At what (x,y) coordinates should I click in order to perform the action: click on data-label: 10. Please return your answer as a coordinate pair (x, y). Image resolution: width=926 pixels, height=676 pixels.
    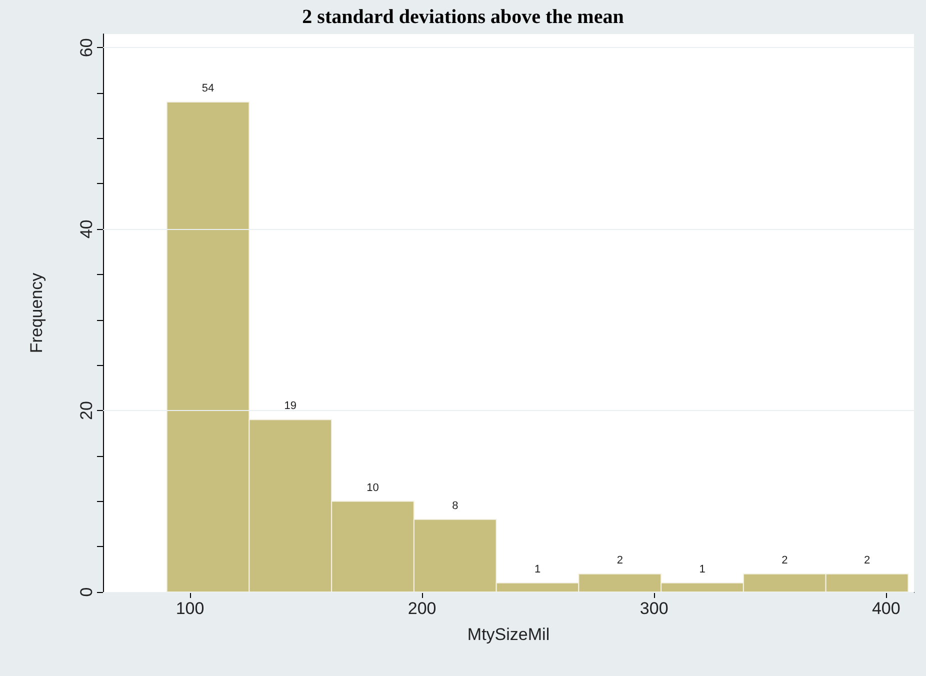
    Looking at the image, I should click on (372, 488).